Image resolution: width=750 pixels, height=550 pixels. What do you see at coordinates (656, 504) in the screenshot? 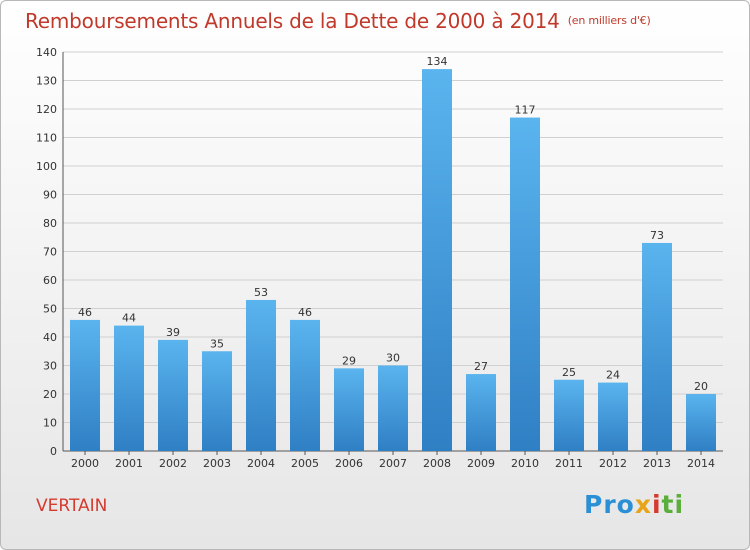
I see `logo-part-3: i` at bounding box center [656, 504].